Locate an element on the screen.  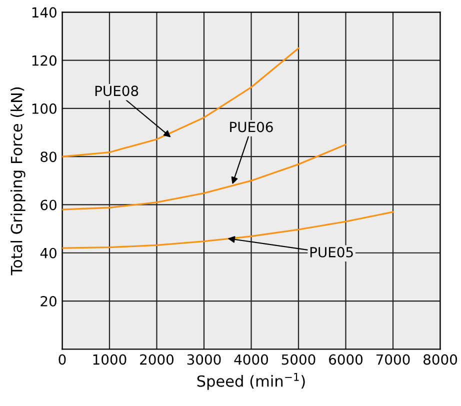
y-axis-title: Total Gripping Force (kN) is located at coordinates (18, 181).